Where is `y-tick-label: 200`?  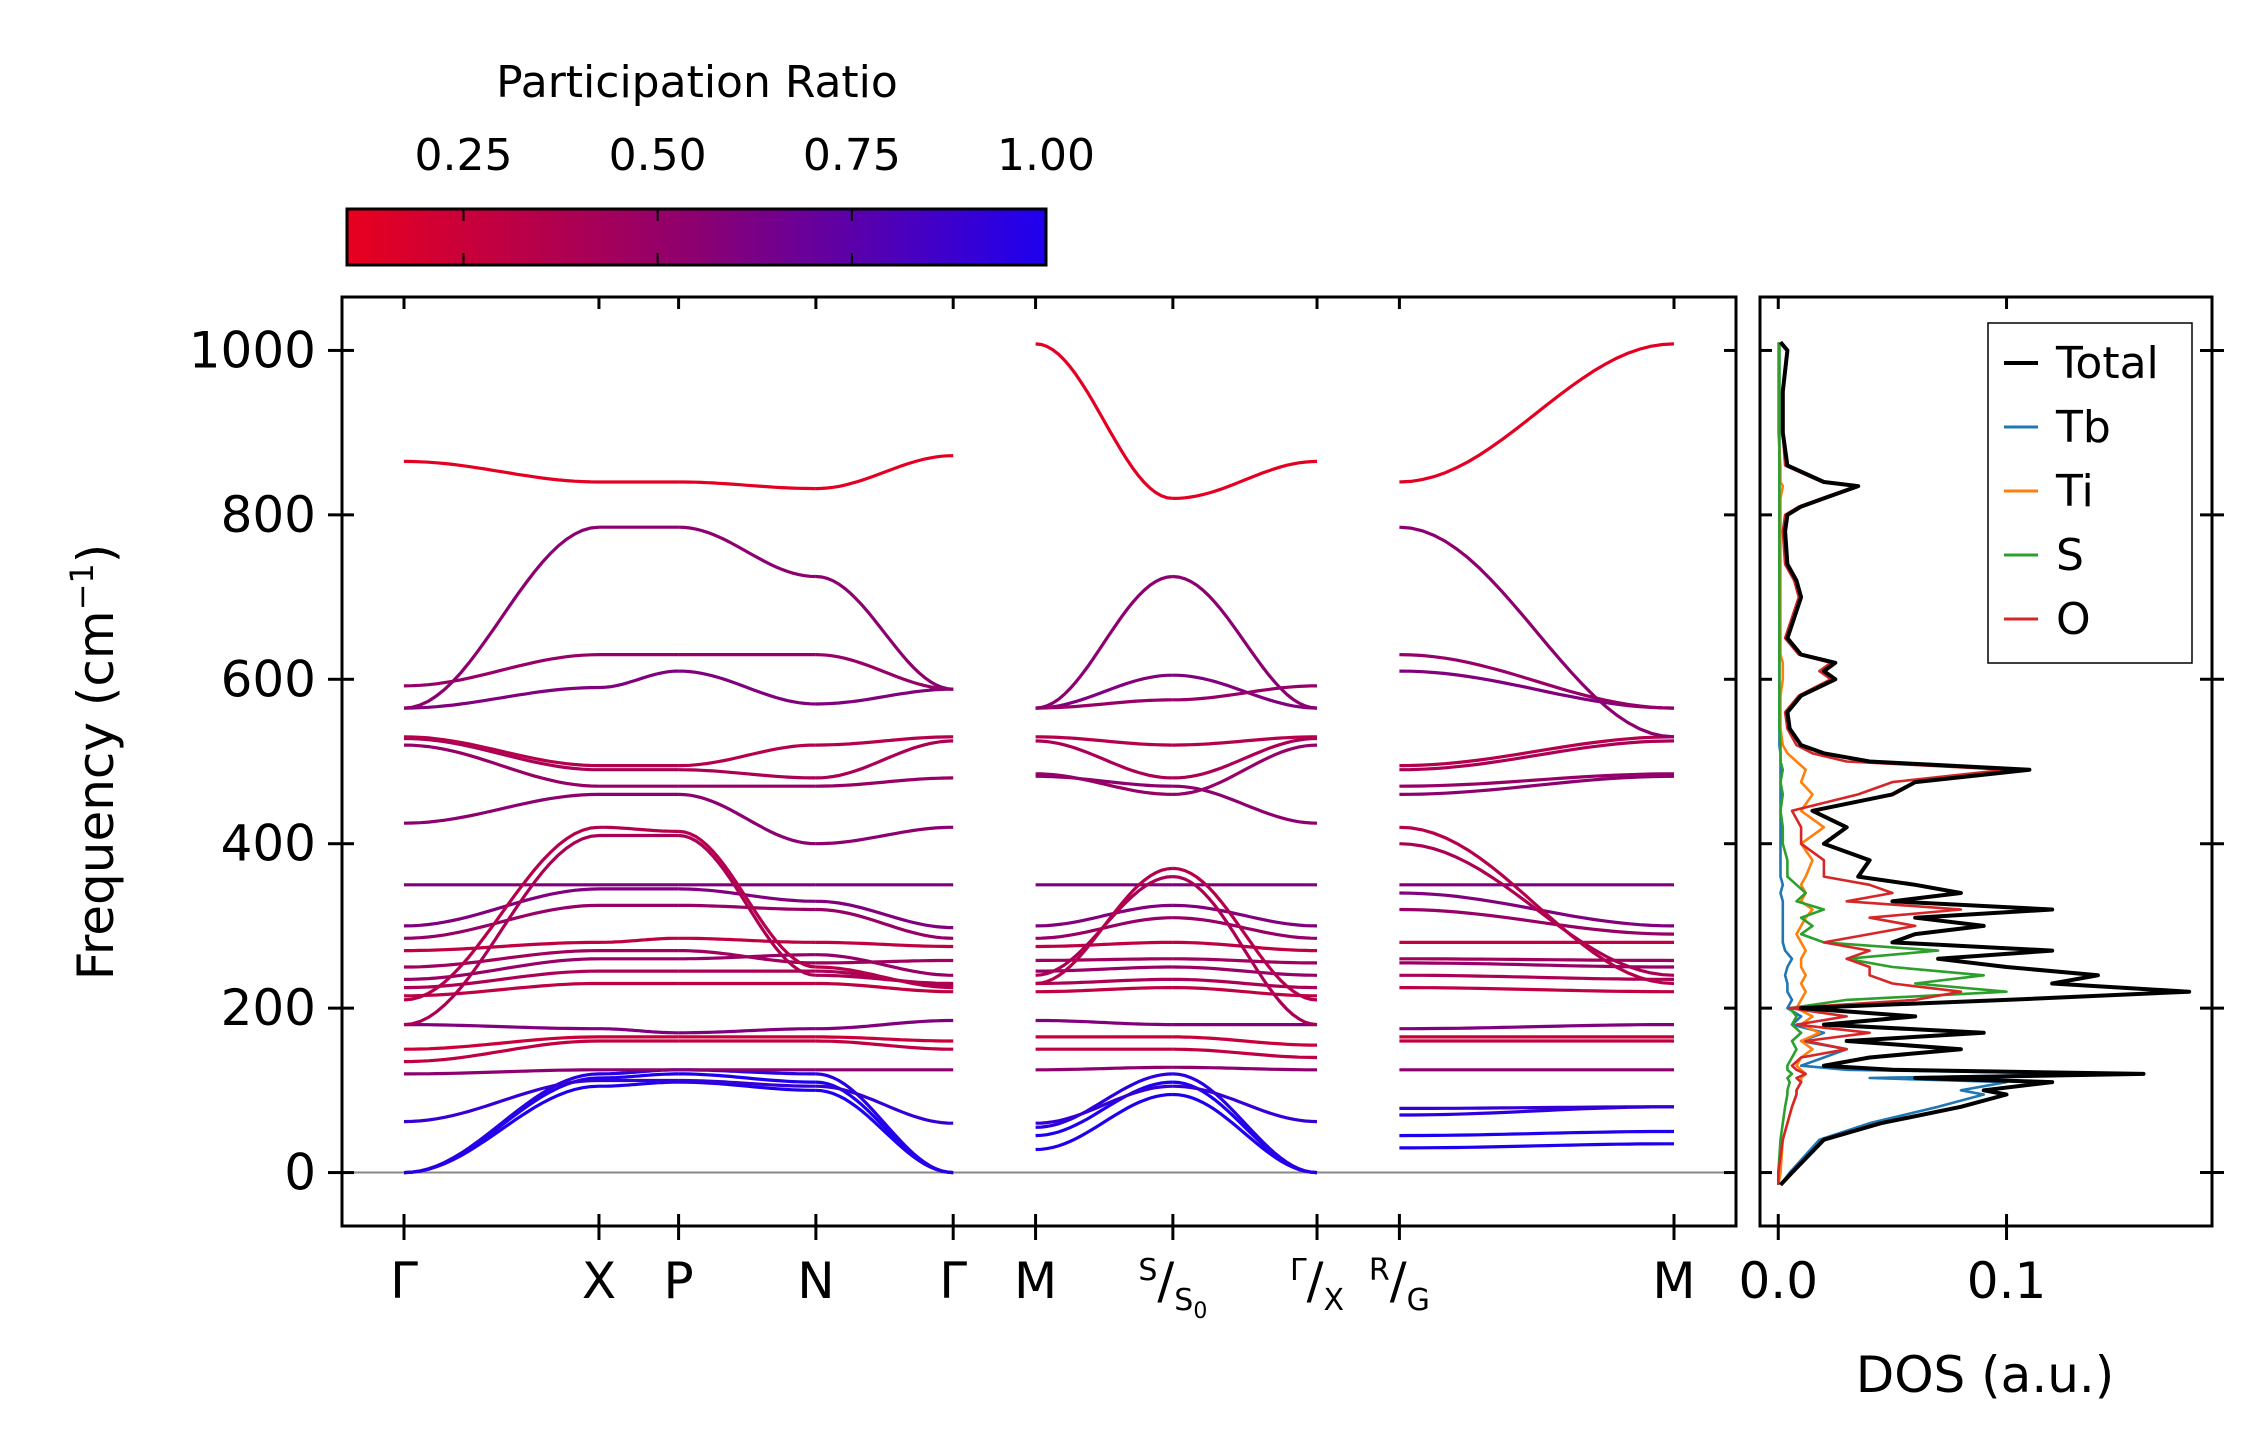
y-tick-label: 200 is located at coordinates (268, 1008).